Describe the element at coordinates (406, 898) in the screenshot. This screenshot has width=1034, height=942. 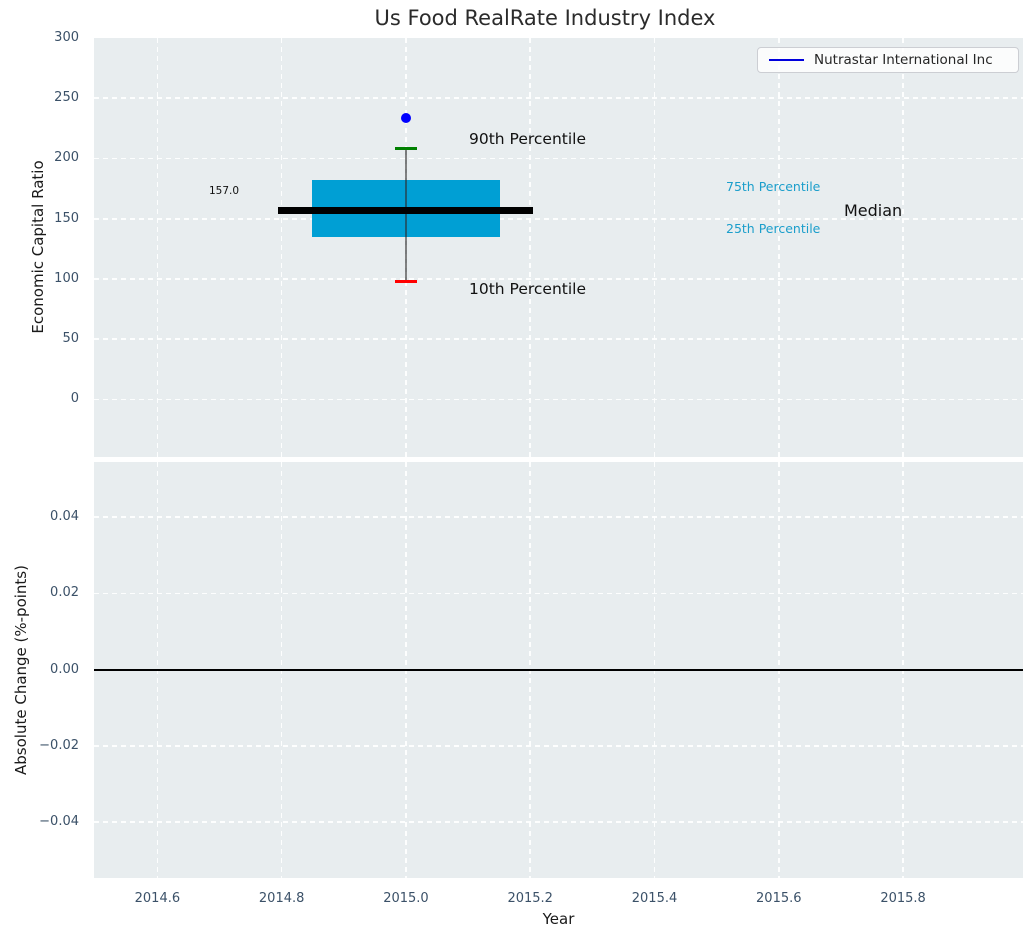
I see `x-tick-label: 2015.0` at that location.